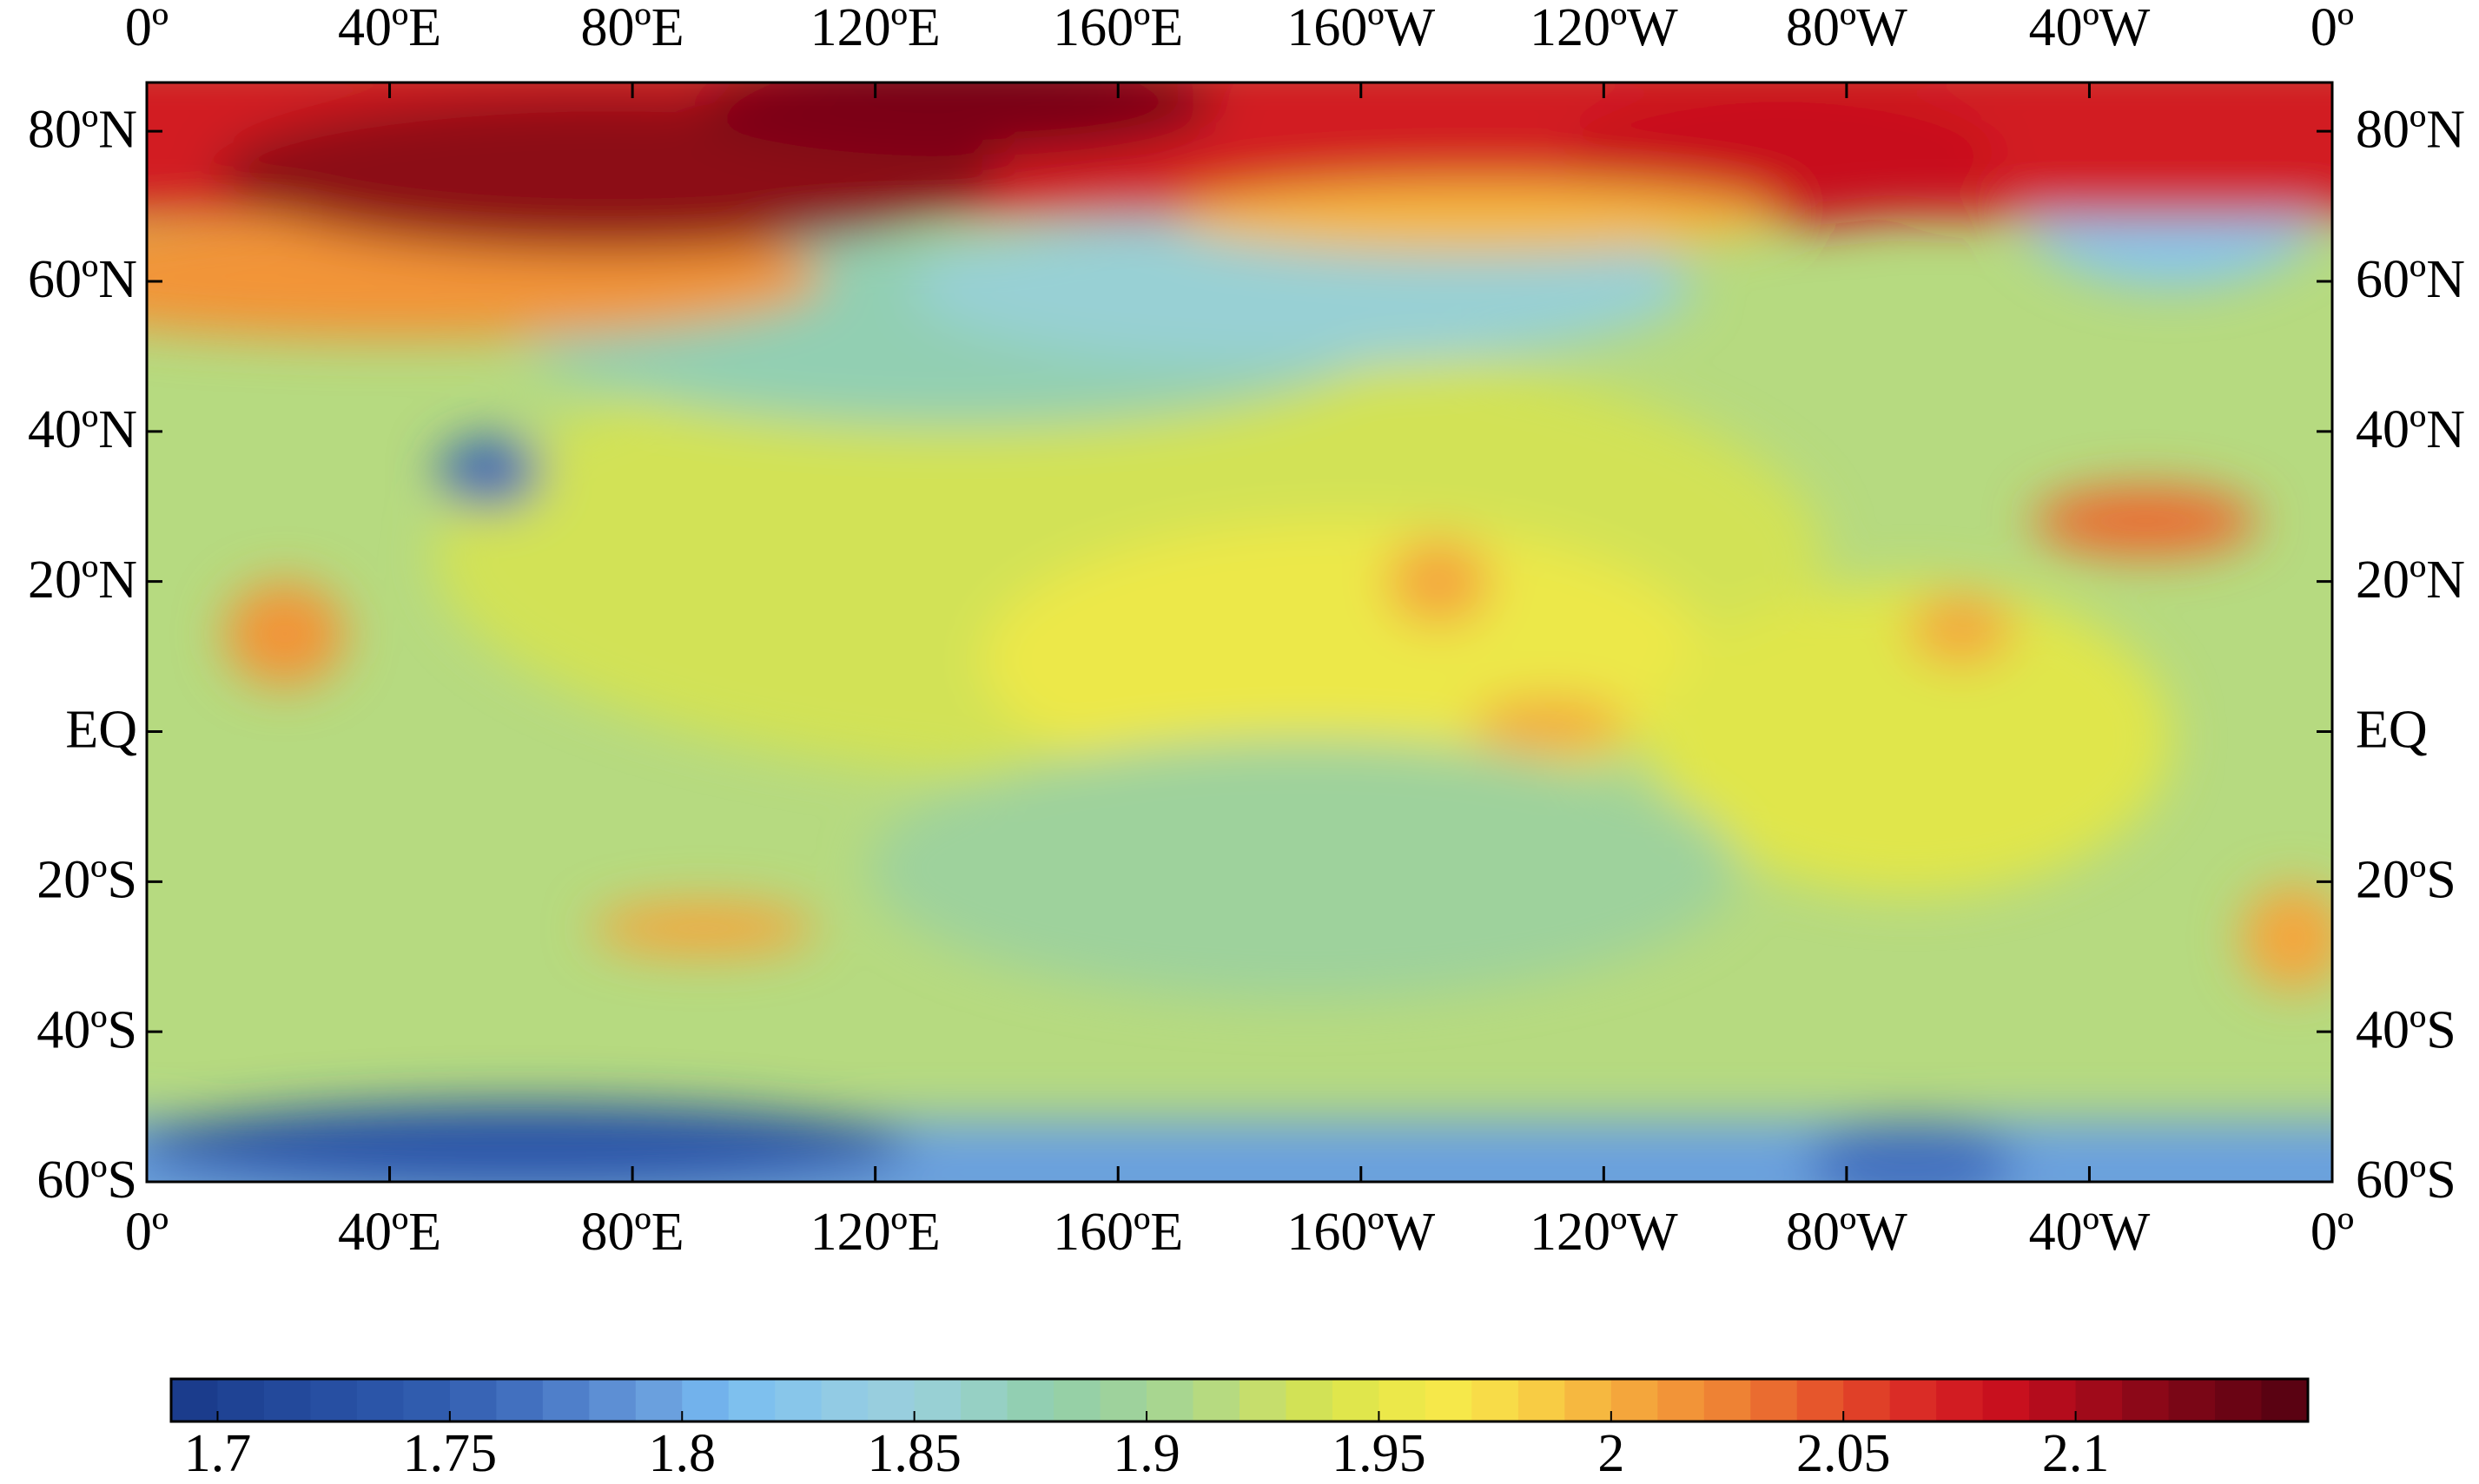  Describe the element at coordinates (2410, 580) in the screenshot. I see `y-tick-label-right: 20ºN` at that location.